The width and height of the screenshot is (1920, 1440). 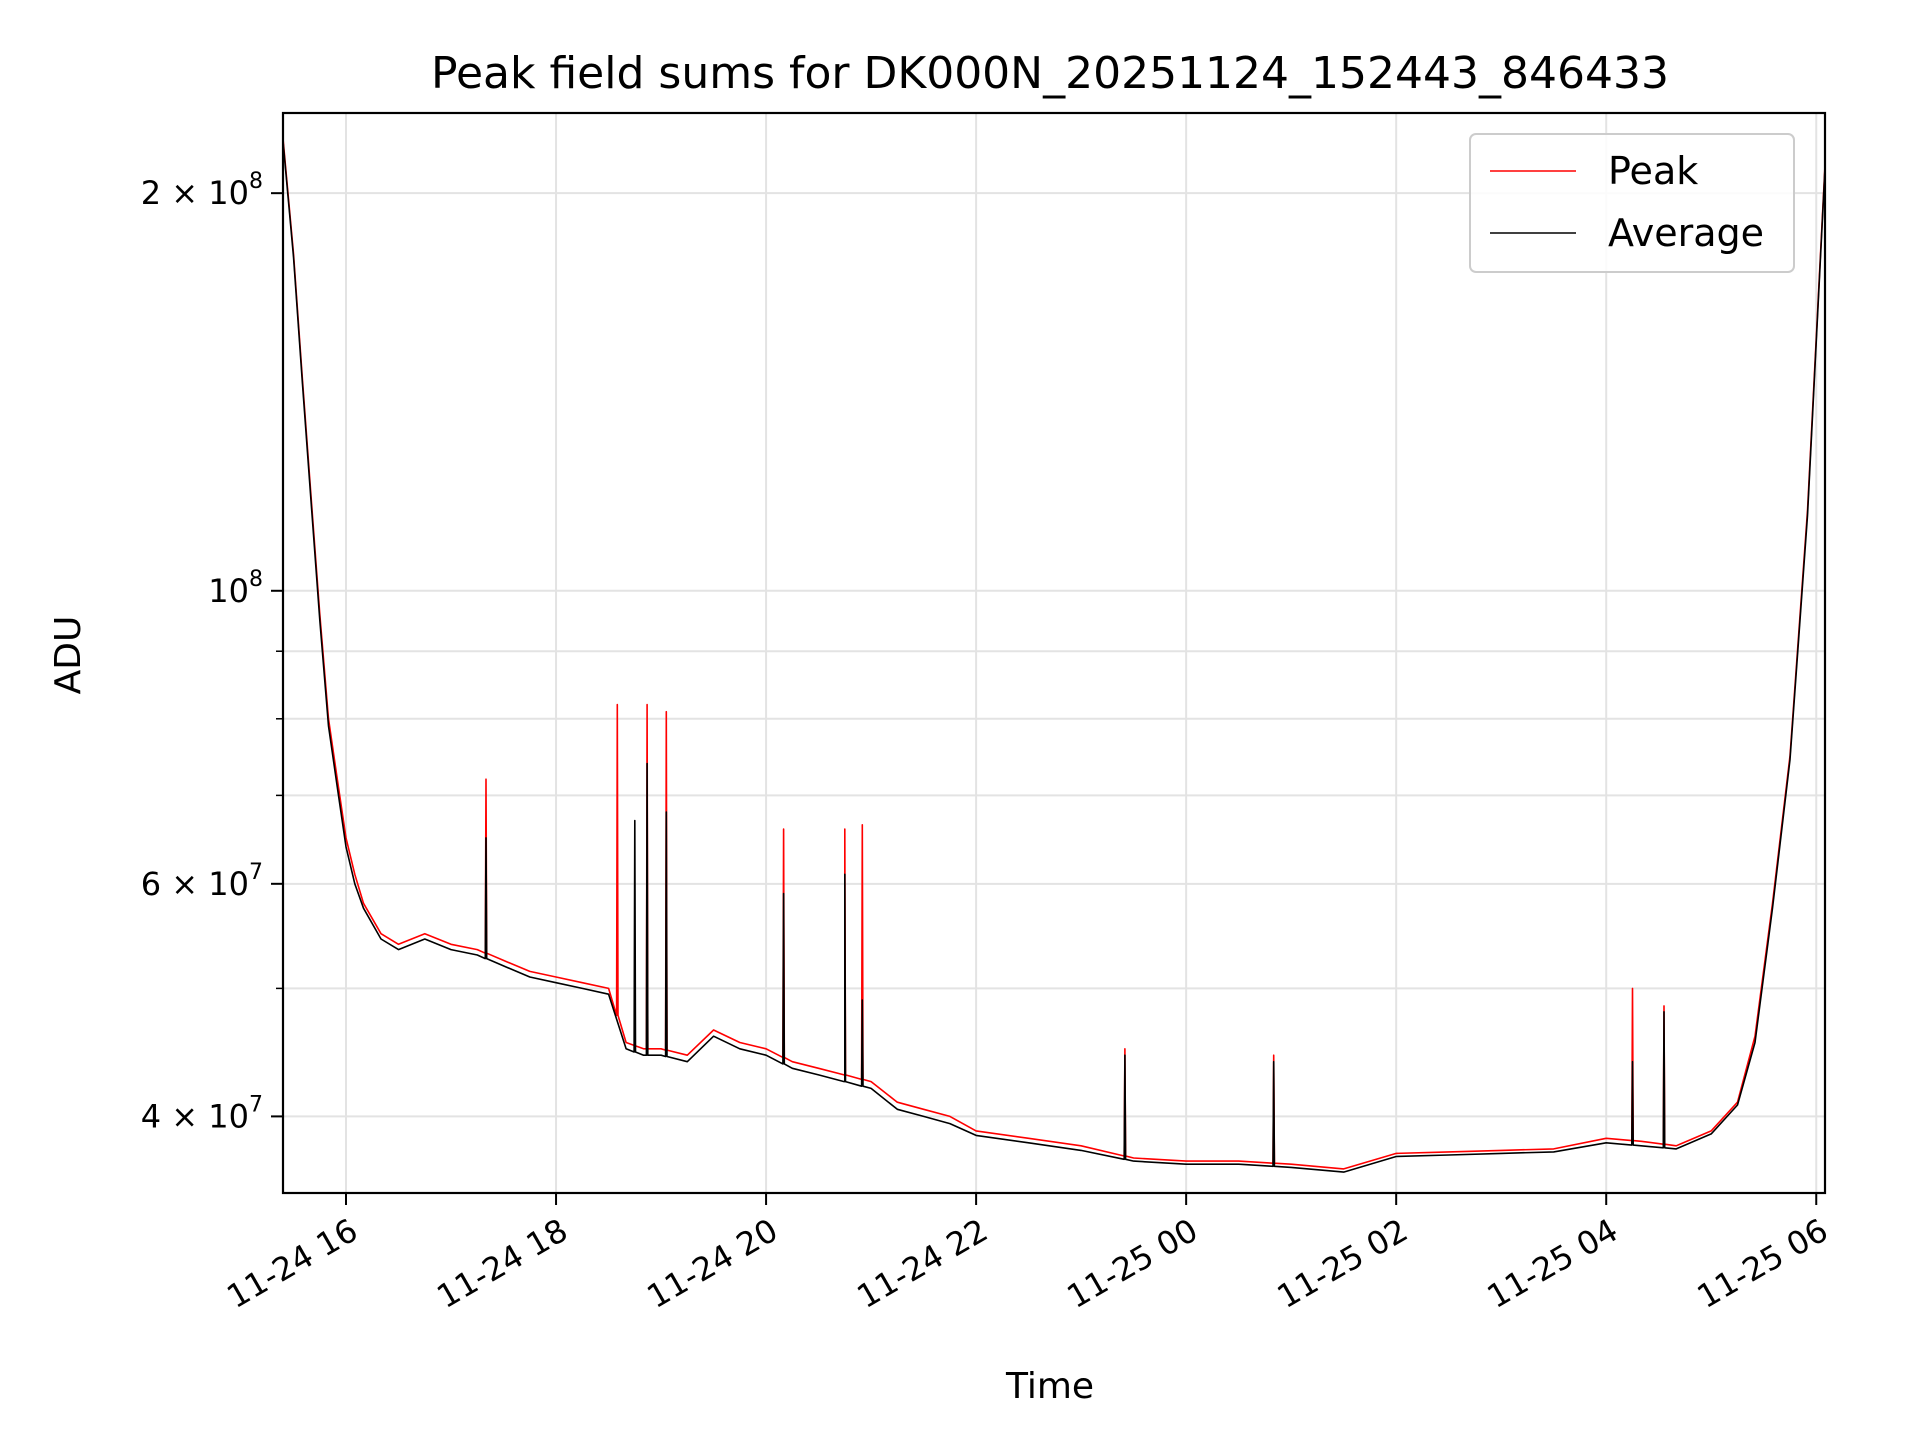 What do you see at coordinates (202, 881) in the screenshot?
I see `y-tick-label: 6 × 107` at bounding box center [202, 881].